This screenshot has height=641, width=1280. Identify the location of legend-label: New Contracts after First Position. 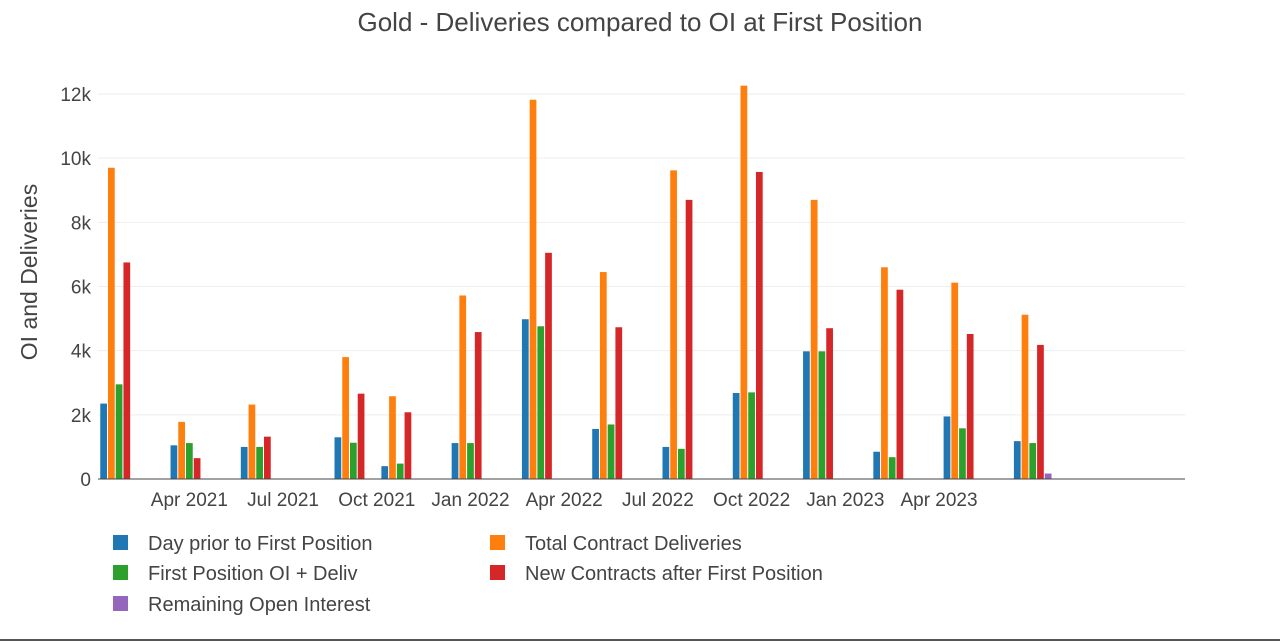
(674, 574).